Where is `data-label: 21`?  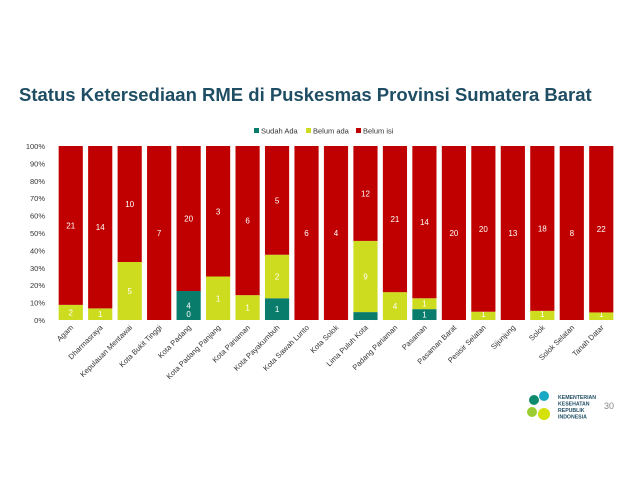 data-label: 21 is located at coordinates (70, 225).